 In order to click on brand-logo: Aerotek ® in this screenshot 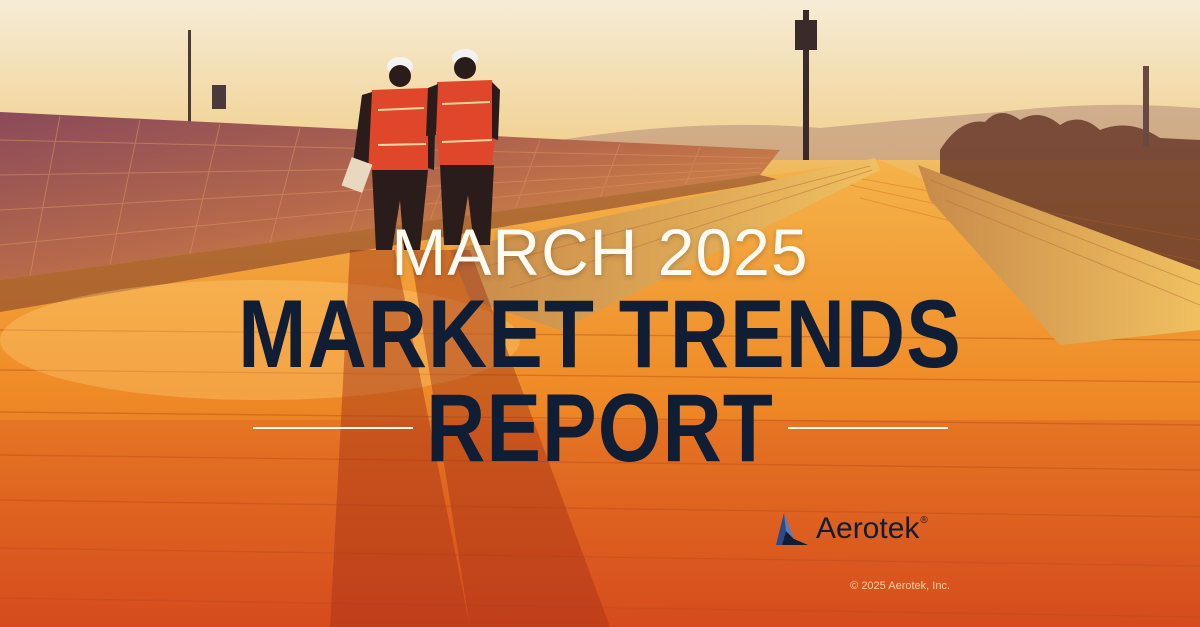, I will do `click(850, 529)`.